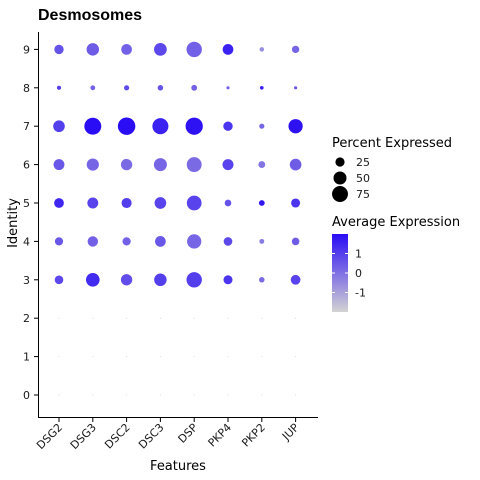  Describe the element at coordinates (26, 318) in the screenshot. I see `y-tick-label: 2` at that location.